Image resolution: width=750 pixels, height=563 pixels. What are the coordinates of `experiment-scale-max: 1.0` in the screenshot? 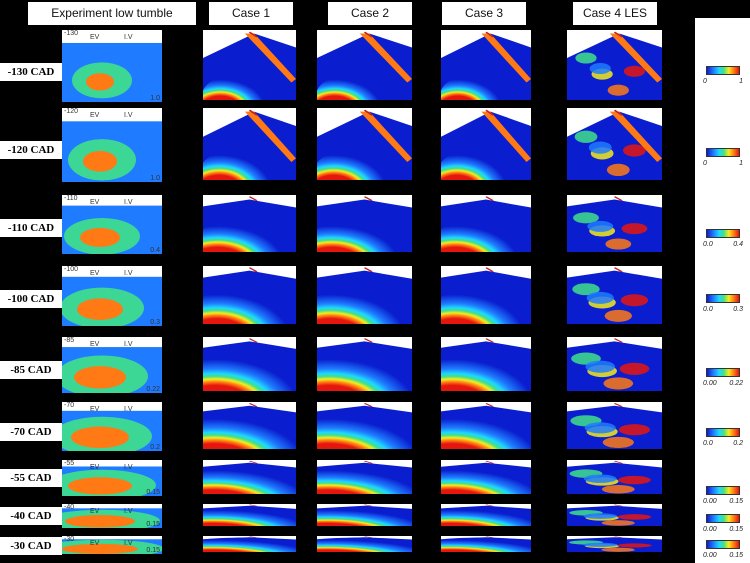 It's located at (155, 178).